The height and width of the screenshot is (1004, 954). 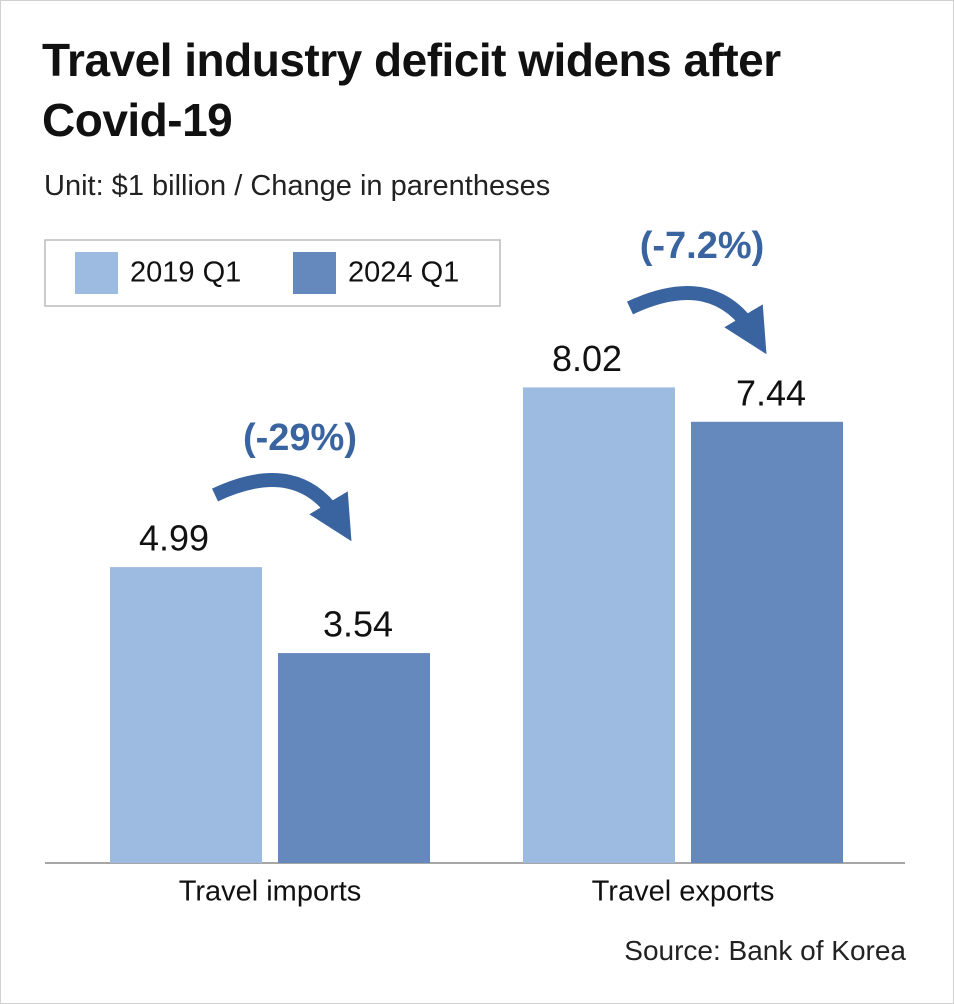 I want to click on value-label: 4.99, so click(x=174, y=538).